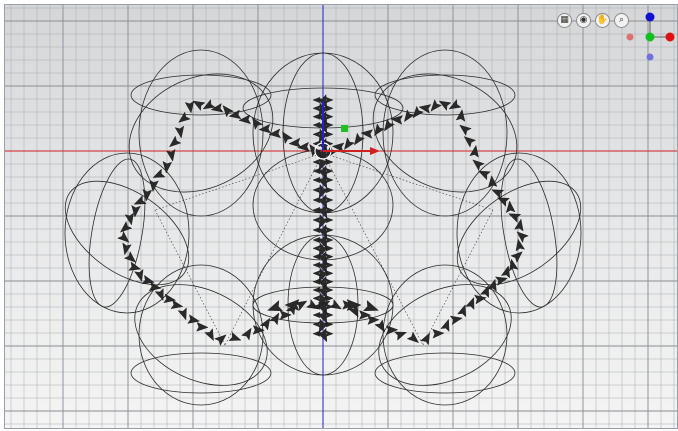  I want to click on gizmo-neg-x-handle, so click(630, 37).